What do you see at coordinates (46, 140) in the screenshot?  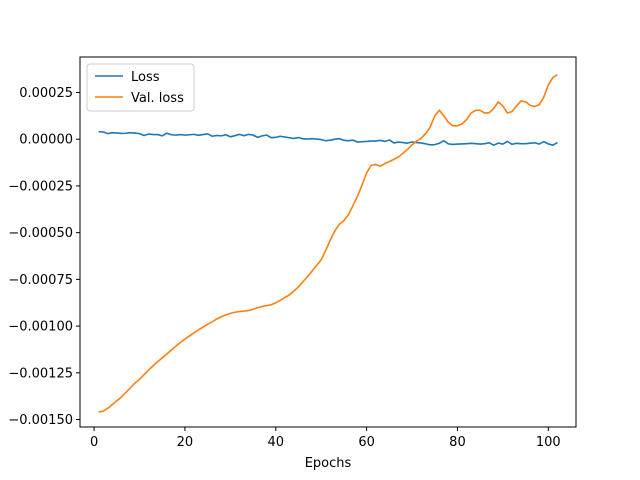 I see `y-tick-label: 0.00000` at bounding box center [46, 140].